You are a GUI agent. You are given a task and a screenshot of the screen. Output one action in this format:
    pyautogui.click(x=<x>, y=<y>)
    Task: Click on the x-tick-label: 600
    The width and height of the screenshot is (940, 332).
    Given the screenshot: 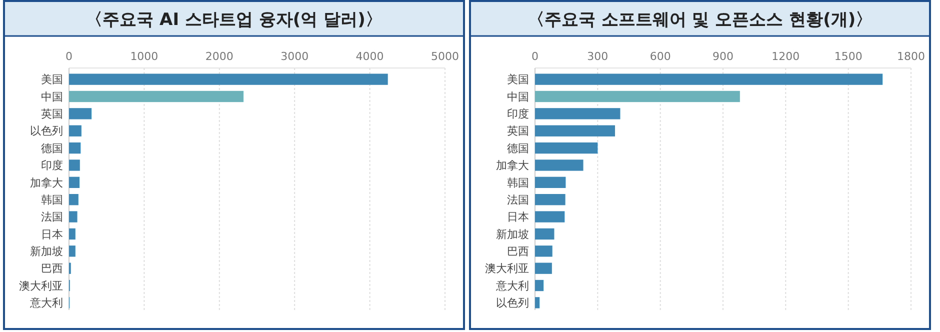 What is the action you would take?
    pyautogui.click(x=660, y=56)
    